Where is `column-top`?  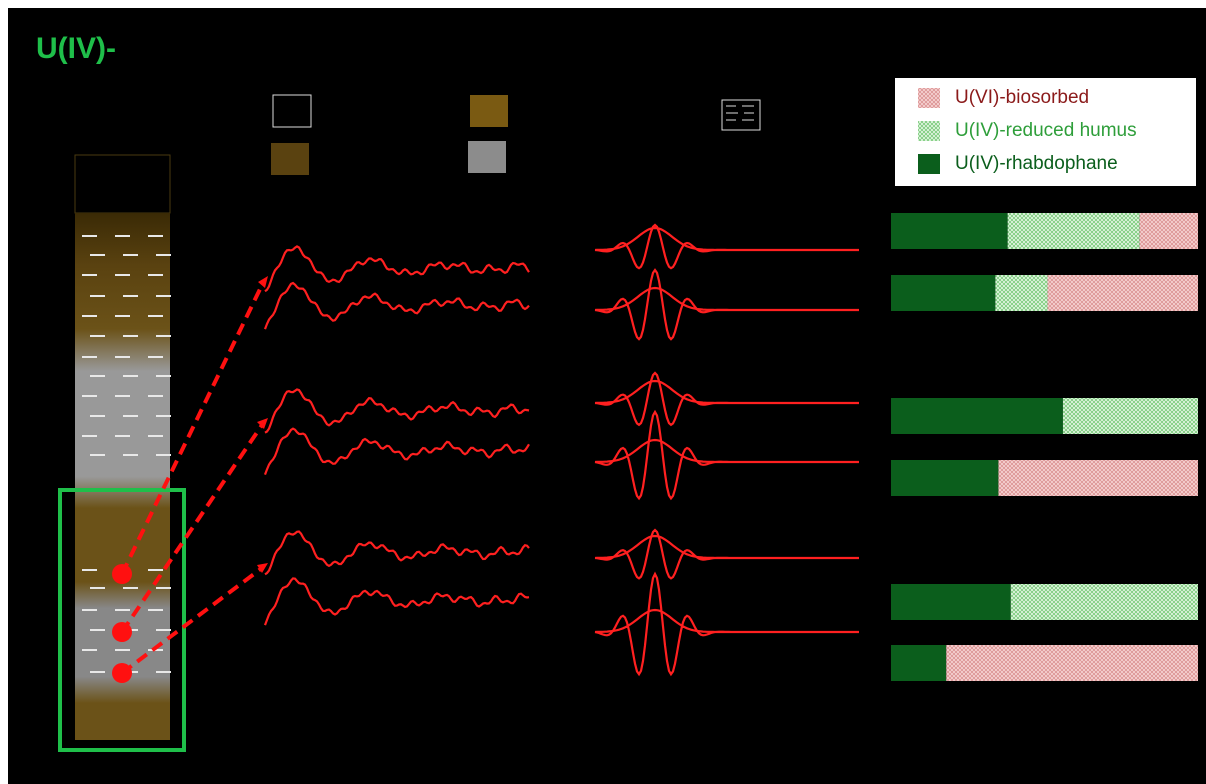
column-top is located at coordinates (122, 184).